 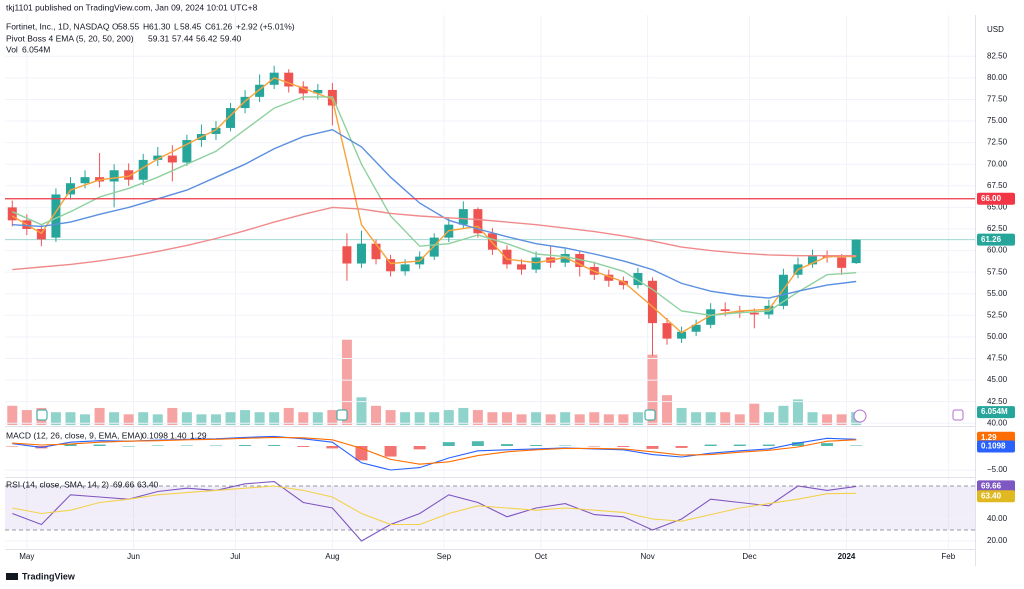 I want to click on x-tick-label: Nov, so click(x=648, y=556).